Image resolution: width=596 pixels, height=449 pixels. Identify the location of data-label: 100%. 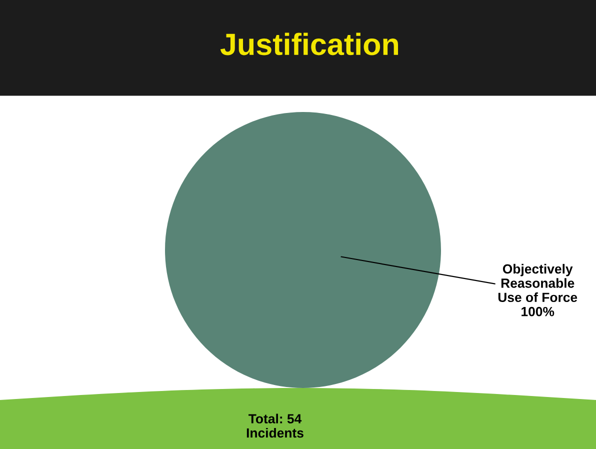
(538, 311).